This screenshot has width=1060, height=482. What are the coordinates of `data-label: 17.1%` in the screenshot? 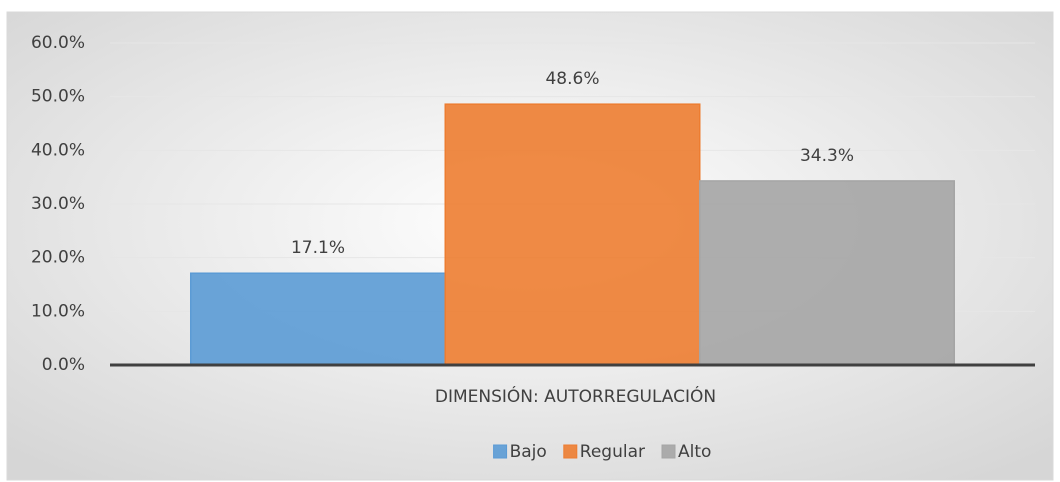 It's located at (318, 248).